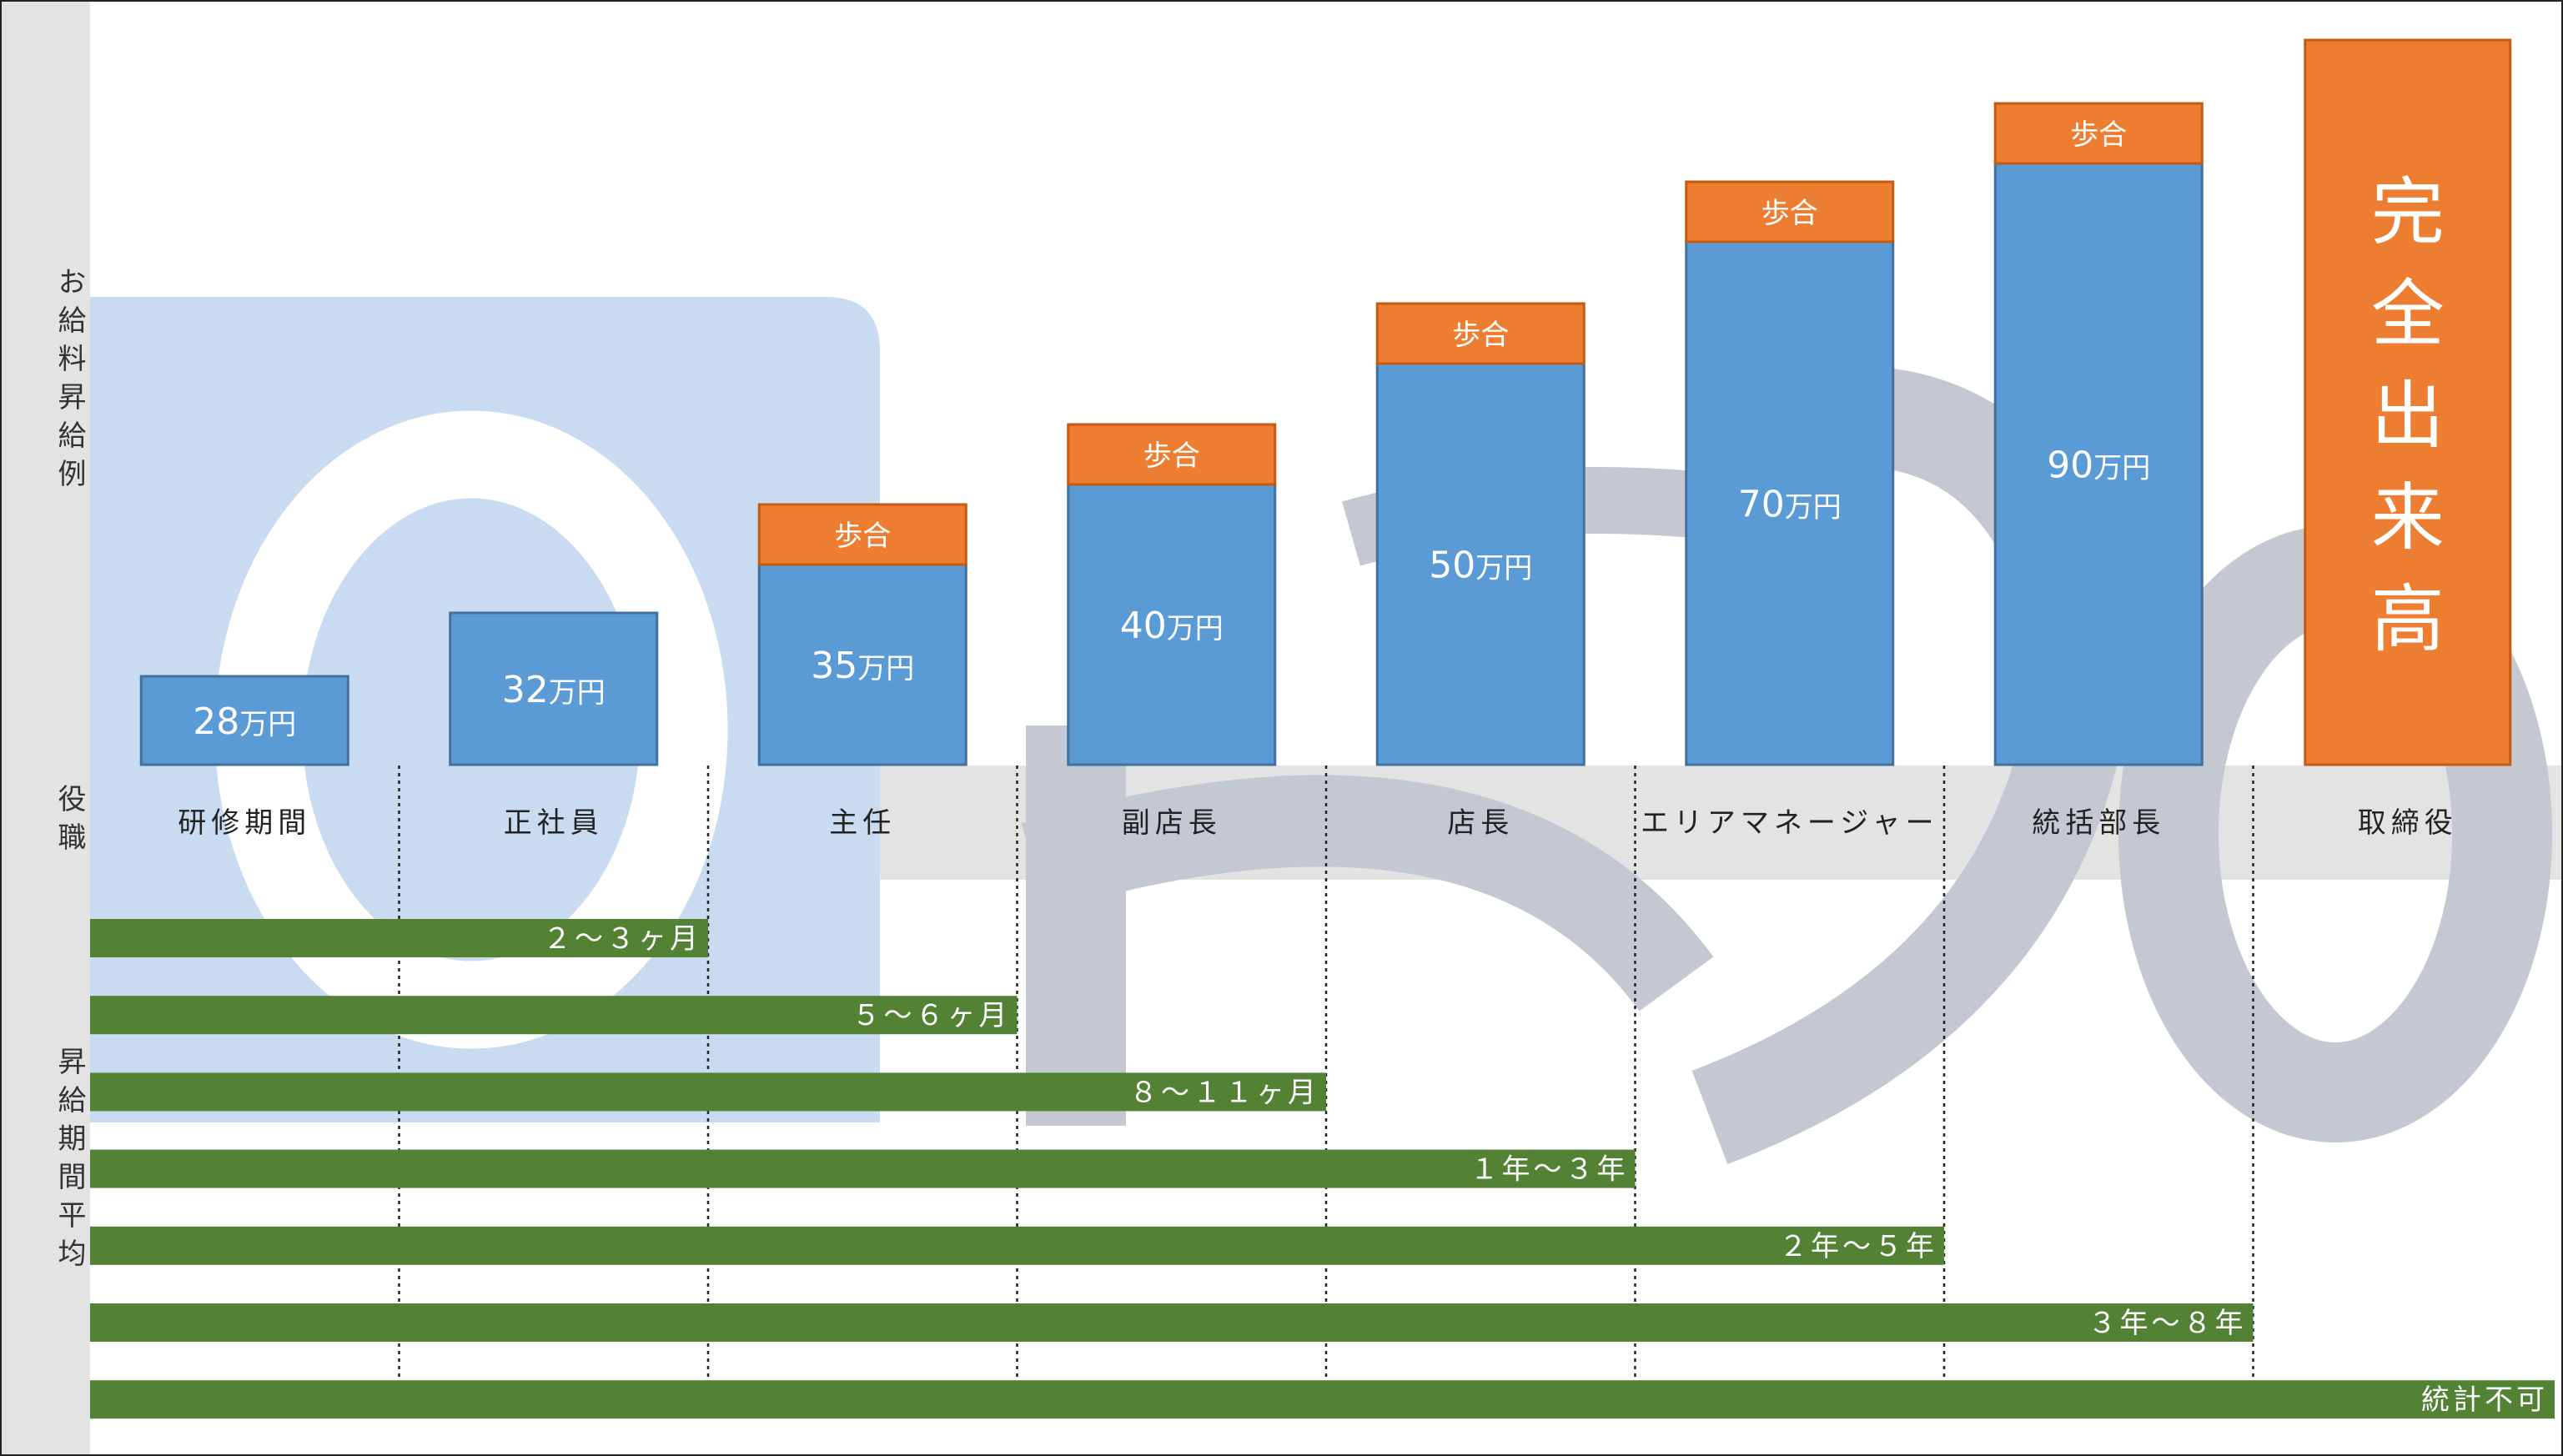  What do you see at coordinates (2408, 314) in the screenshot?
I see `full-commission-label: 全` at bounding box center [2408, 314].